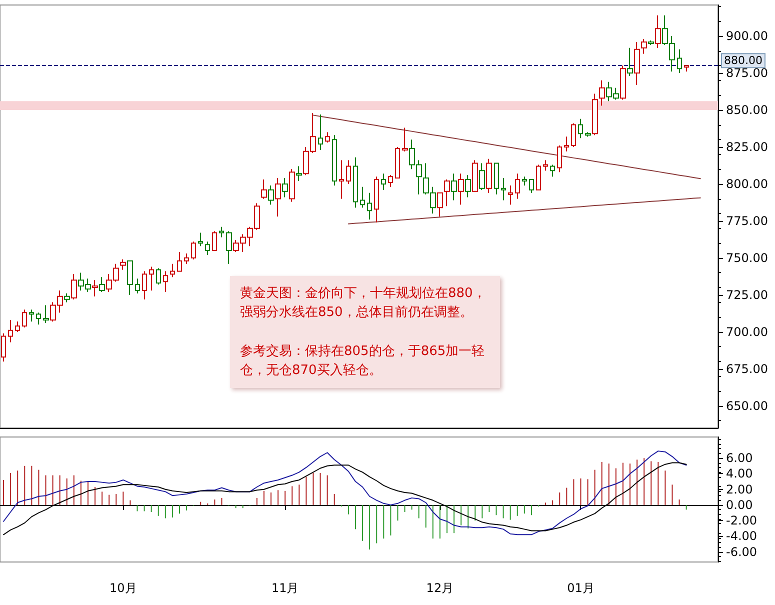 This screenshot has width=775, height=605. I want to click on y-tick-label: 675.00, so click(747, 369).